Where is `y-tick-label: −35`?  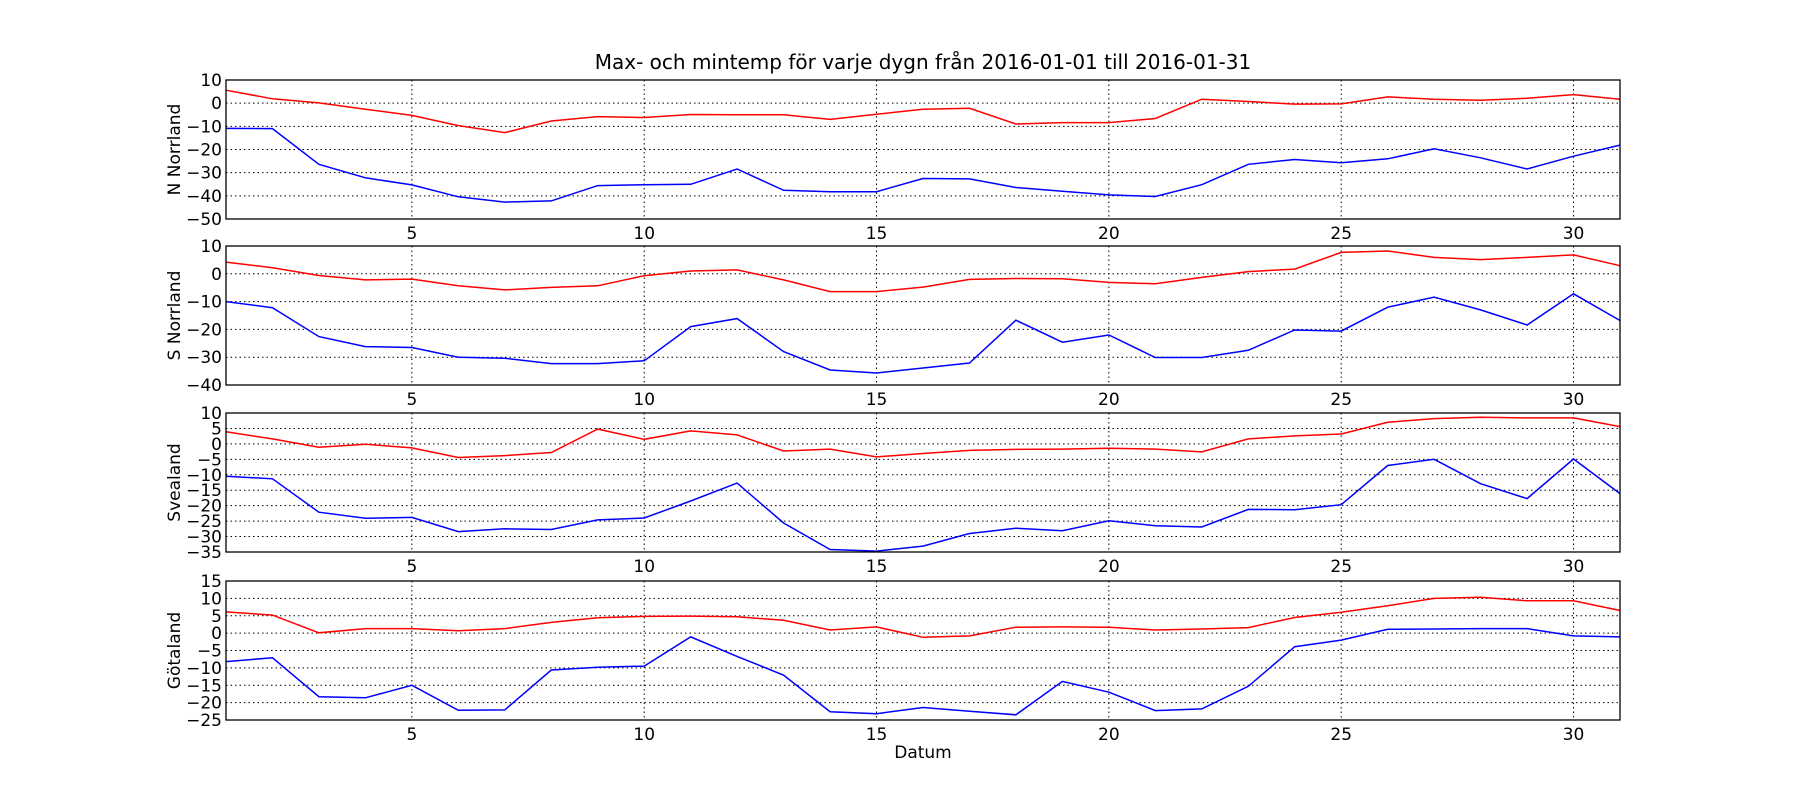
y-tick-label: −35 is located at coordinates (204, 553).